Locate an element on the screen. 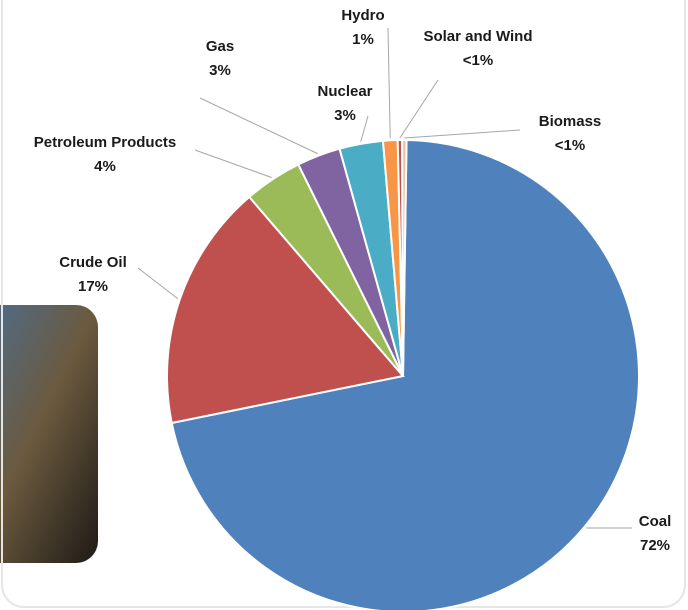 The image size is (688, 610). slice-value: 4% is located at coordinates (105, 166).